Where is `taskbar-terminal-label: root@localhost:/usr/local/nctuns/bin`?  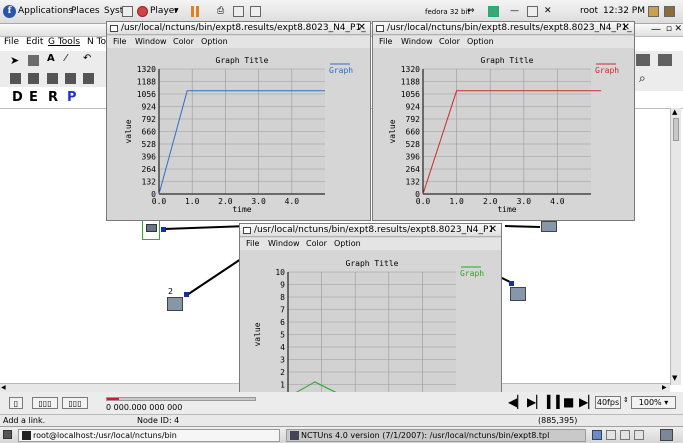
taskbar-terminal-label: root@localhost:/usr/local/nctuns/bin is located at coordinates (105, 435).